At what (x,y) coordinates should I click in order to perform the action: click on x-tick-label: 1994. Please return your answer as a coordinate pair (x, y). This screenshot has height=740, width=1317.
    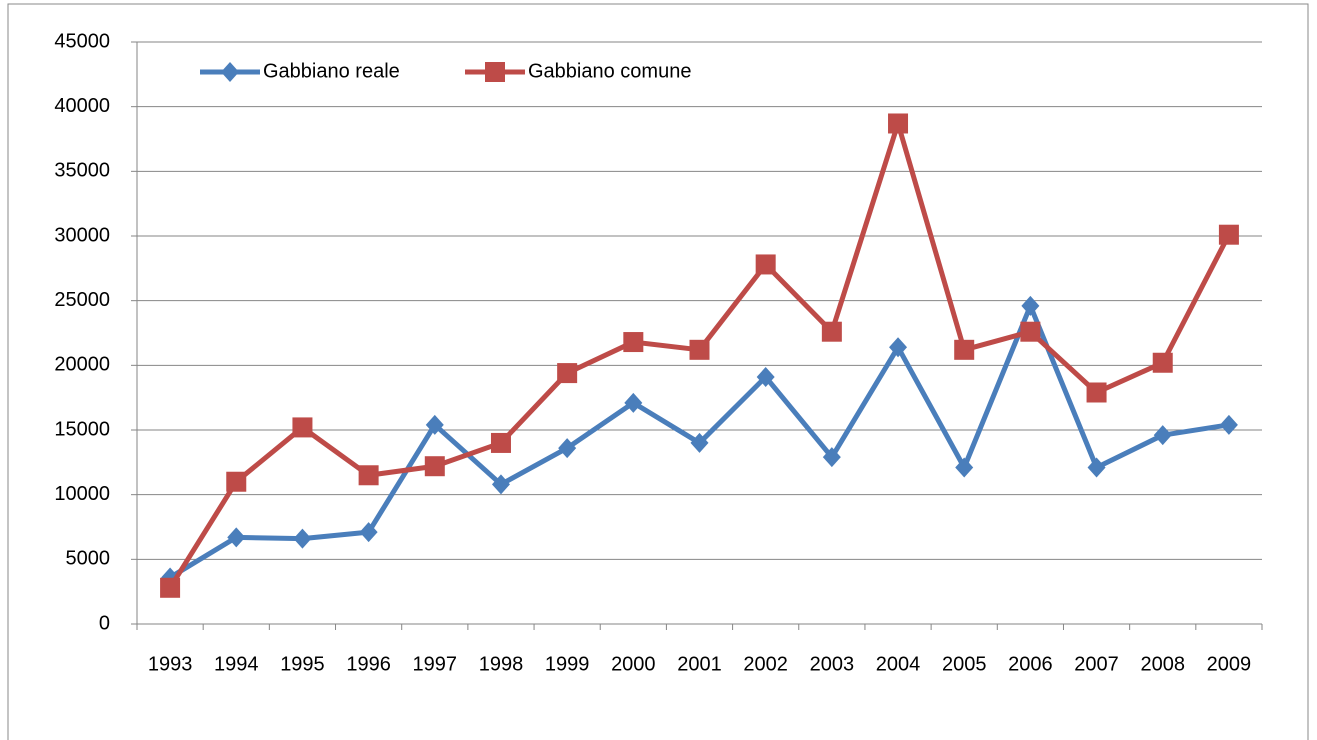
    Looking at the image, I should click on (236, 664).